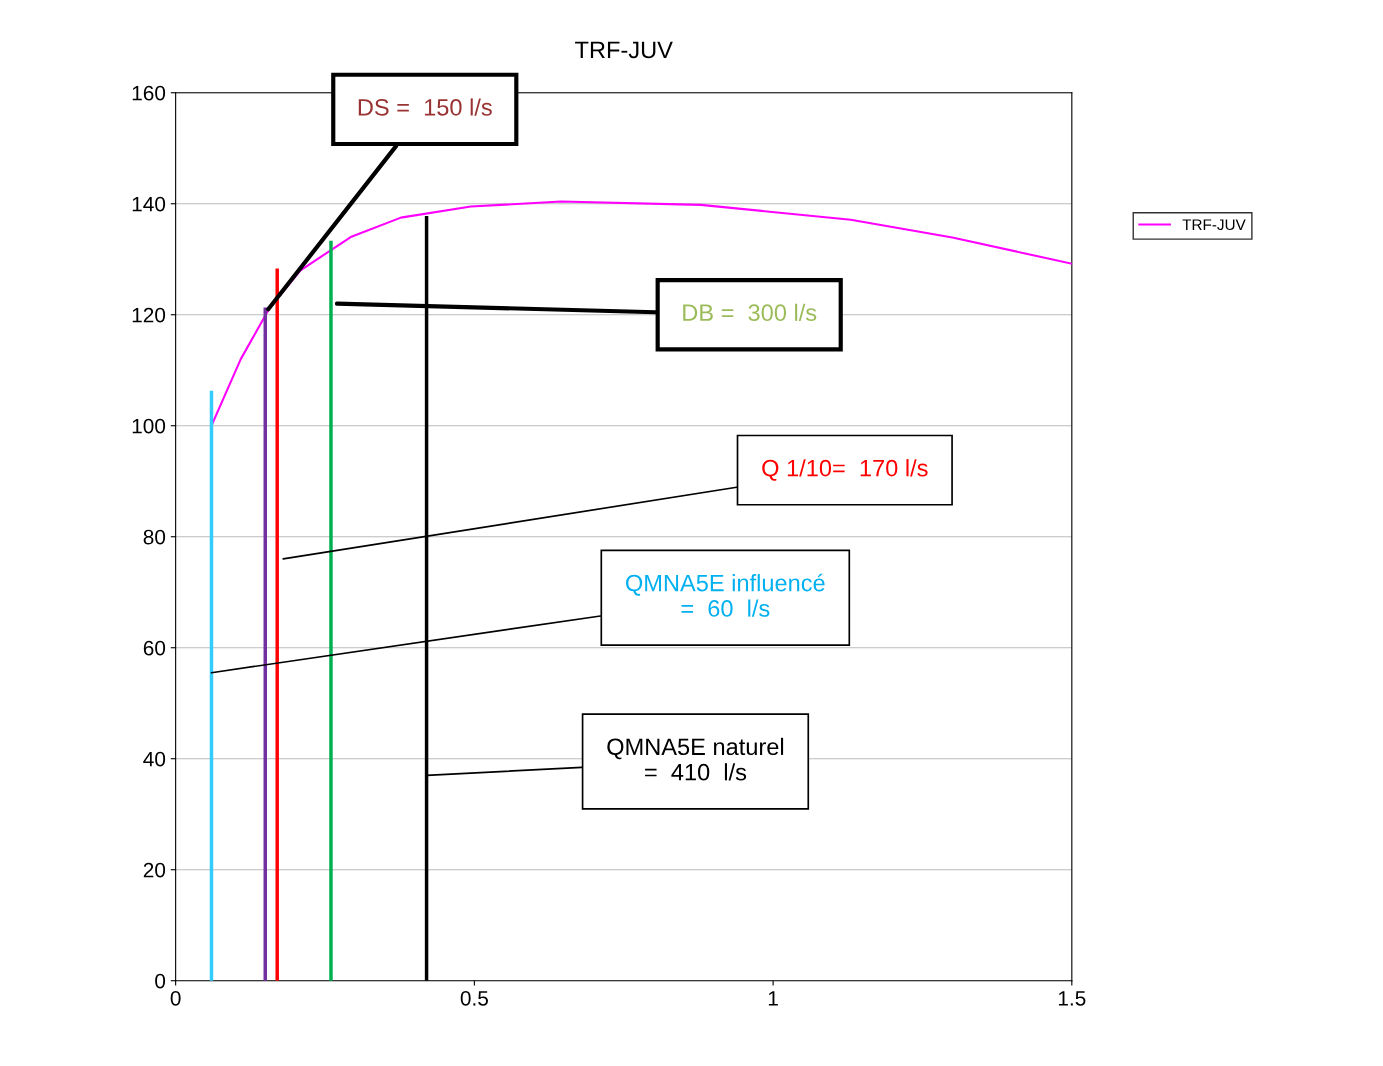  I want to click on chart-title: TRF-JUV, so click(624, 50).